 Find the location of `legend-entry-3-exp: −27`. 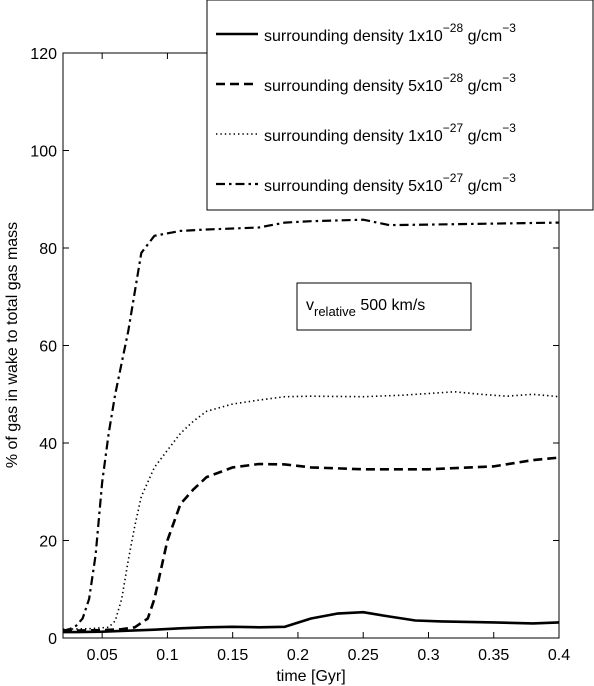

legend-entry-3-exp: −27 is located at coordinates (453, 128).